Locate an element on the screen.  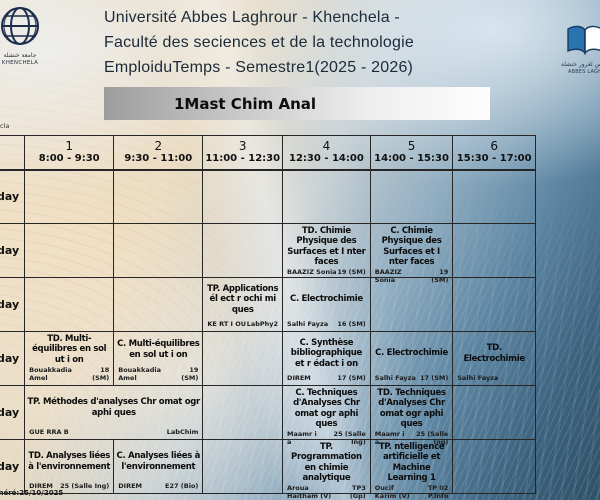
course-title: TD. Analyses liées à l'environnement is located at coordinates (69, 461).